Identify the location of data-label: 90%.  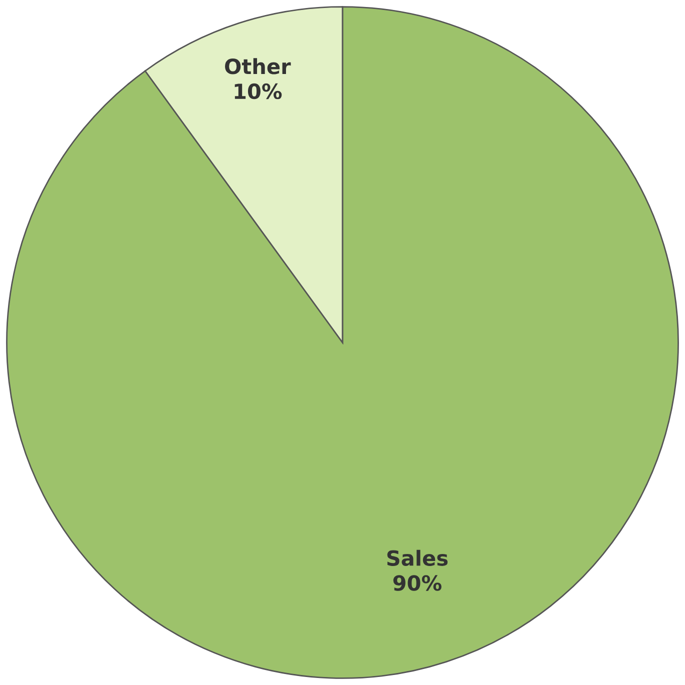
(417, 583).